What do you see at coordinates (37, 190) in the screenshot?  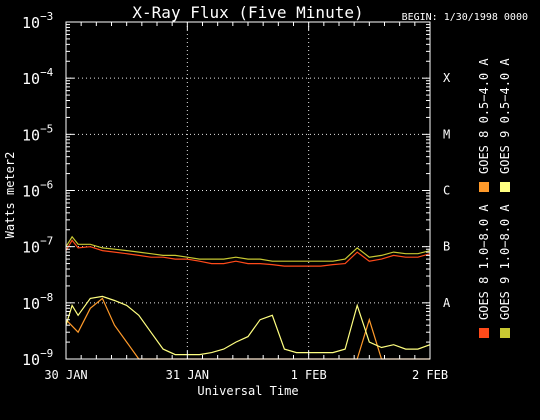 I see `y-tick-label: 10⁻⁶` at bounding box center [37, 190].